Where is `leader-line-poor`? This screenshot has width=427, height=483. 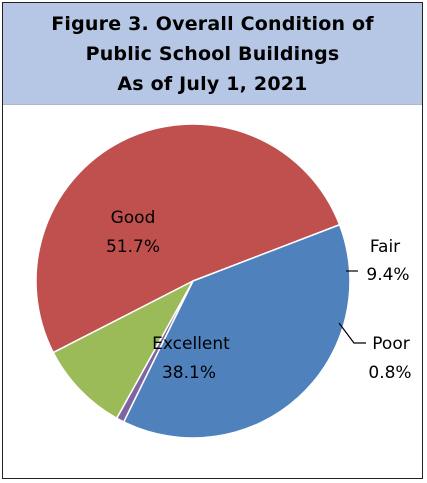
leader-line-poor is located at coordinates (352, 333).